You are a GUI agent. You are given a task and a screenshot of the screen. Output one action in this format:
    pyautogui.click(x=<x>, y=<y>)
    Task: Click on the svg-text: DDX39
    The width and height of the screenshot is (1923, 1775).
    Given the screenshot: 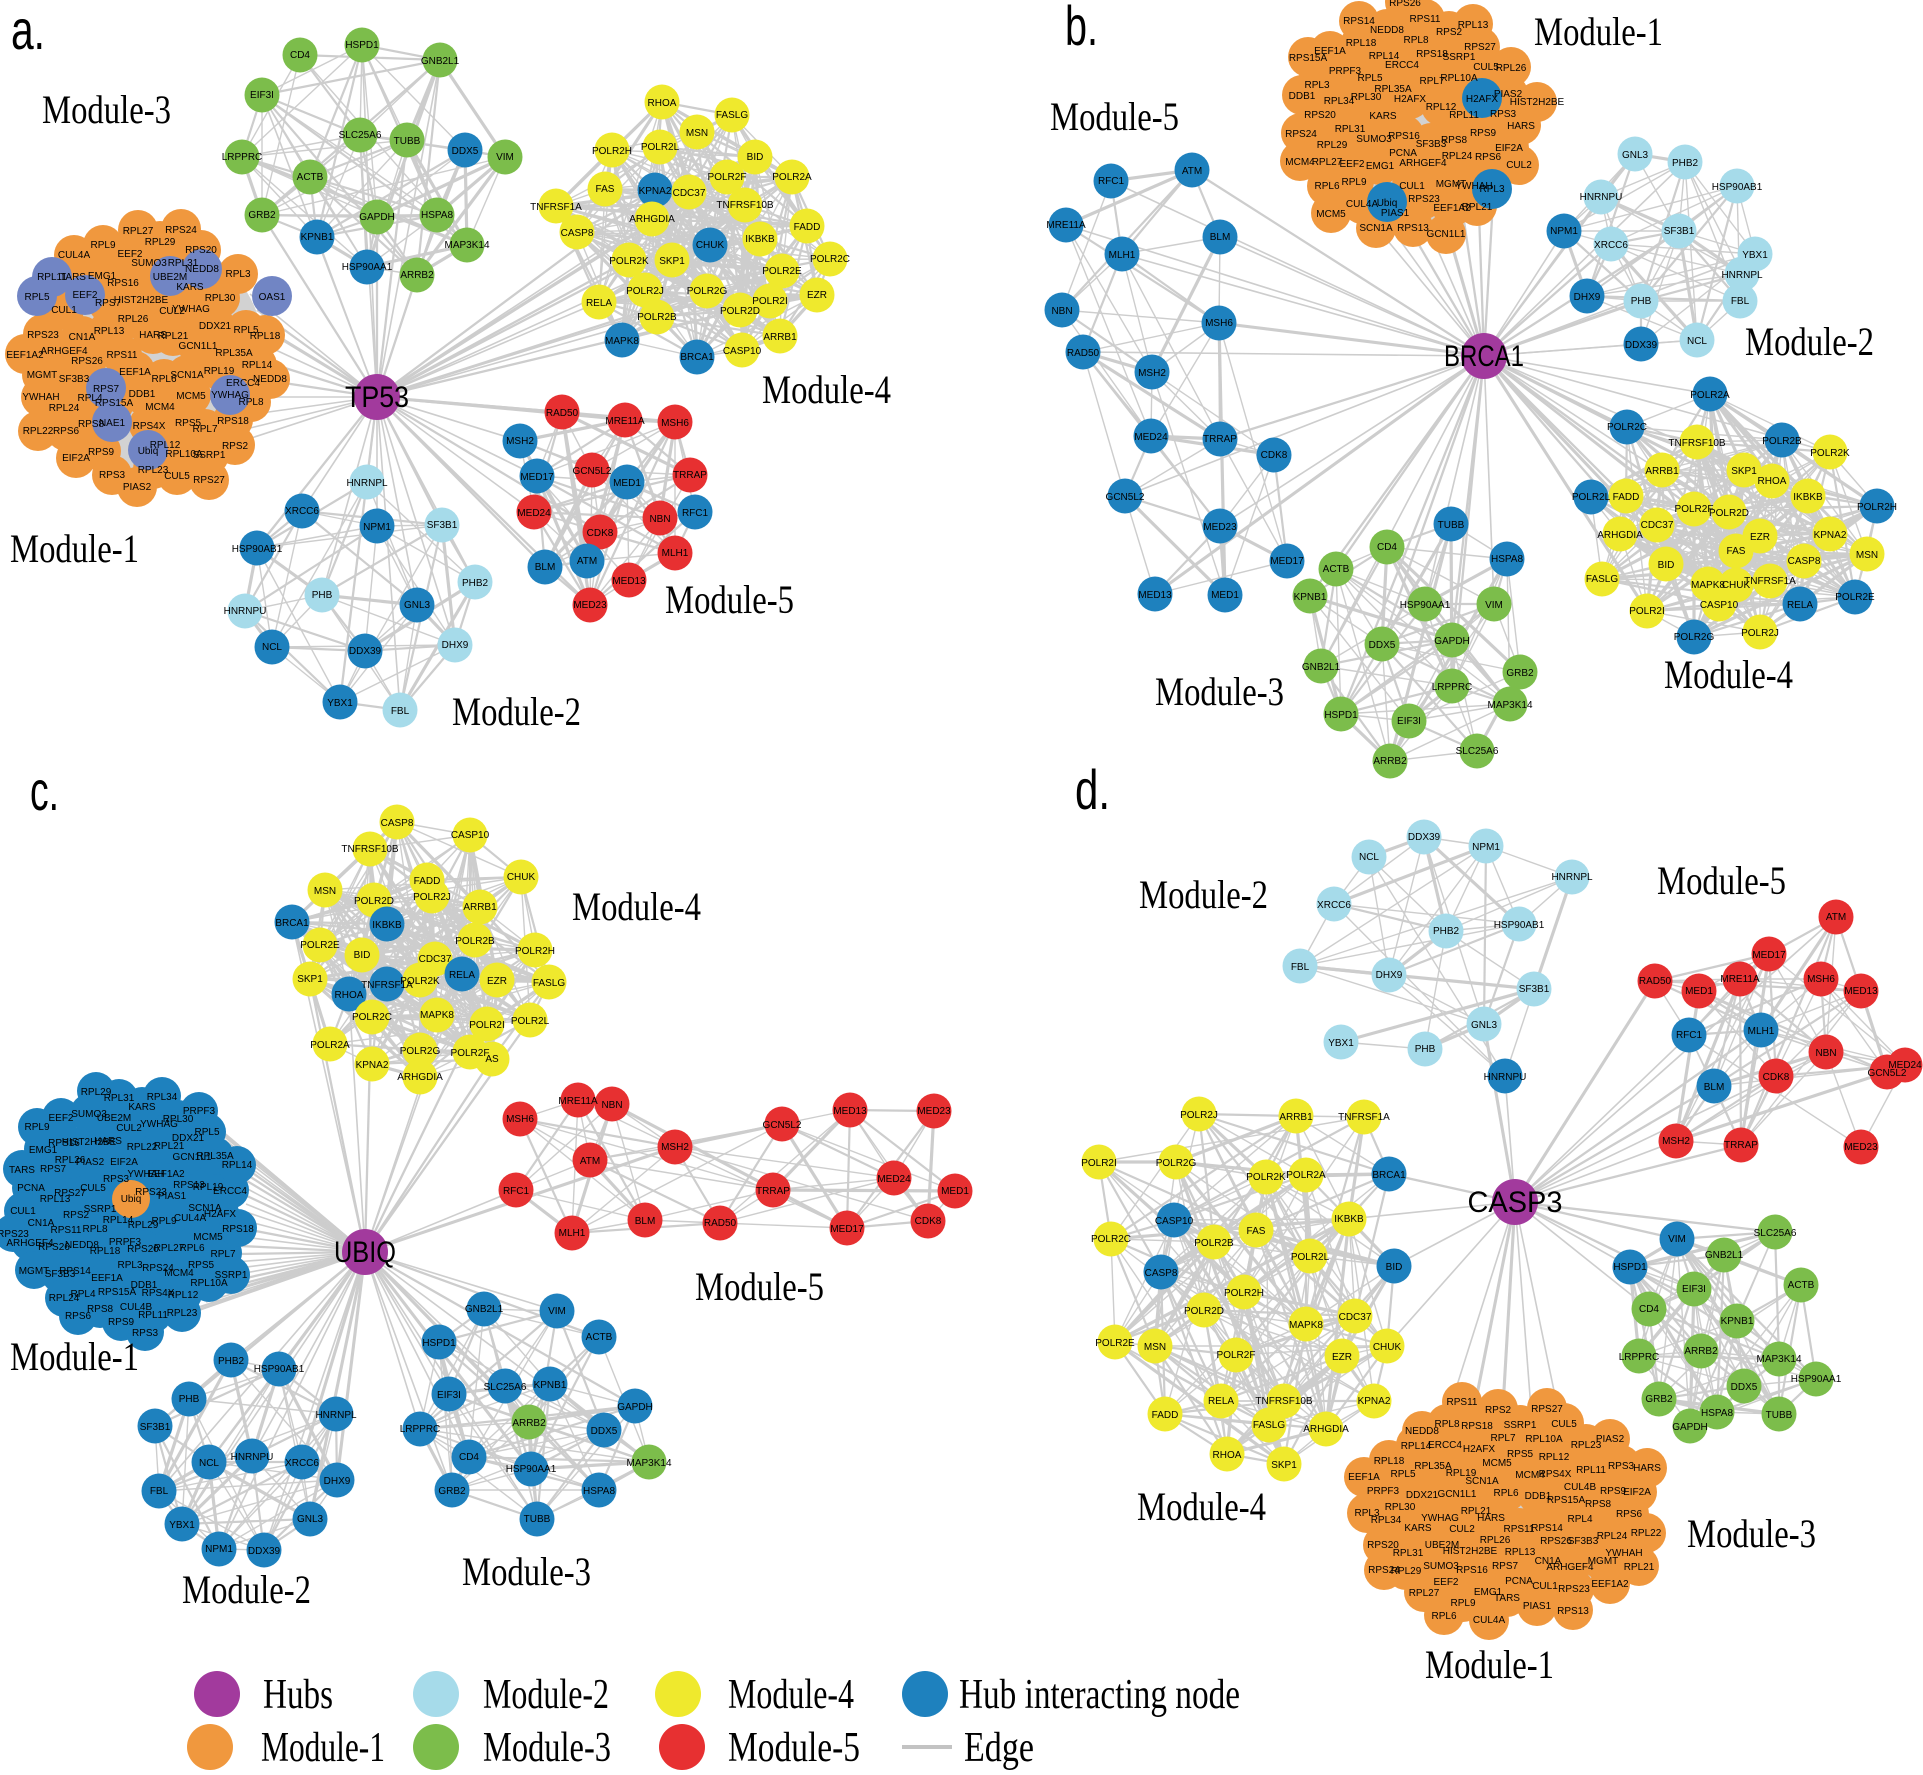 What is the action you would take?
    pyautogui.click(x=1641, y=345)
    